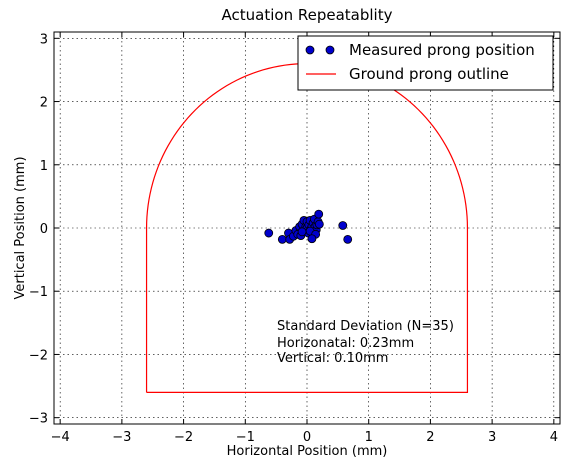 The width and height of the screenshot is (564, 460). What do you see at coordinates (44, 229) in the screenshot?
I see `y-tick-label: 0` at bounding box center [44, 229].